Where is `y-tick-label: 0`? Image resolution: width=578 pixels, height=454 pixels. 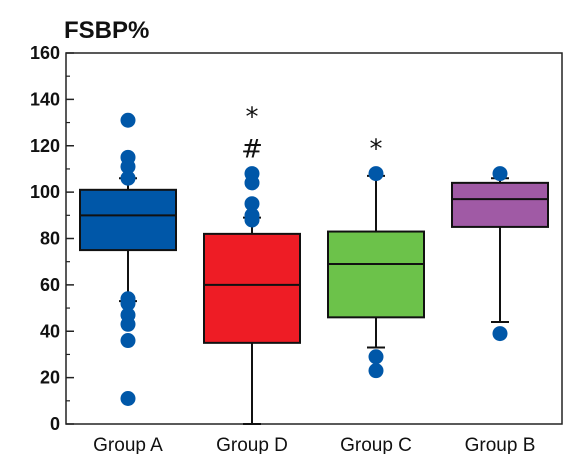 y-tick-label: 0 is located at coordinates (55, 424).